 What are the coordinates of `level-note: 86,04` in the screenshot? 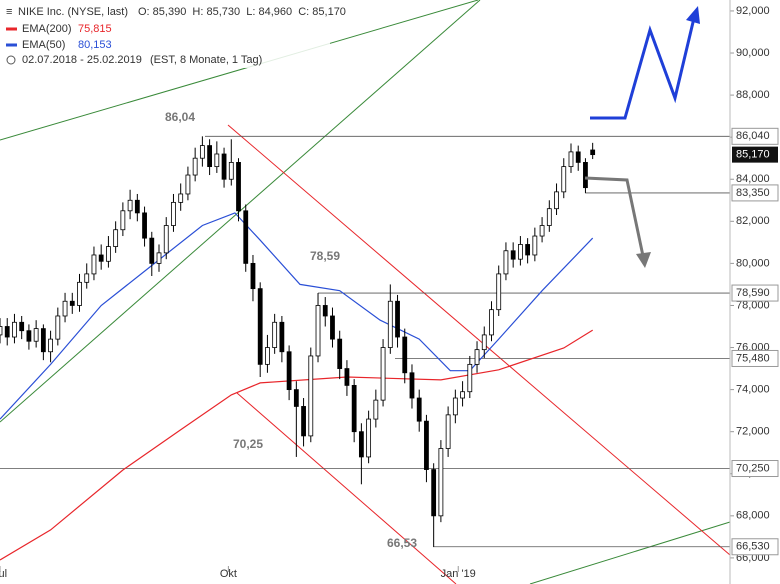 It's located at (180, 117).